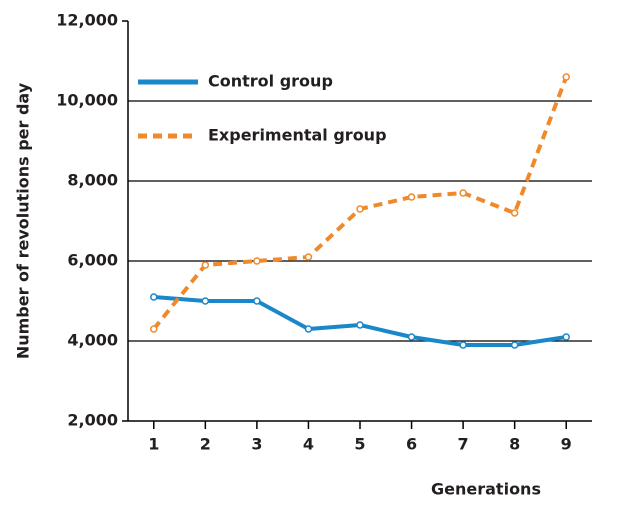  What do you see at coordinates (411, 444) in the screenshot?
I see `x-tick-label: 6` at bounding box center [411, 444].